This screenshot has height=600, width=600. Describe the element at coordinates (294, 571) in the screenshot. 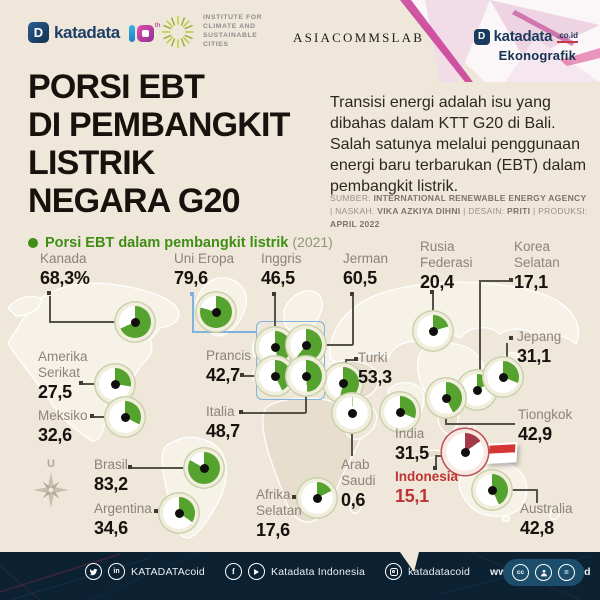

I see `social-group: f Katadata Indonesia` at that location.